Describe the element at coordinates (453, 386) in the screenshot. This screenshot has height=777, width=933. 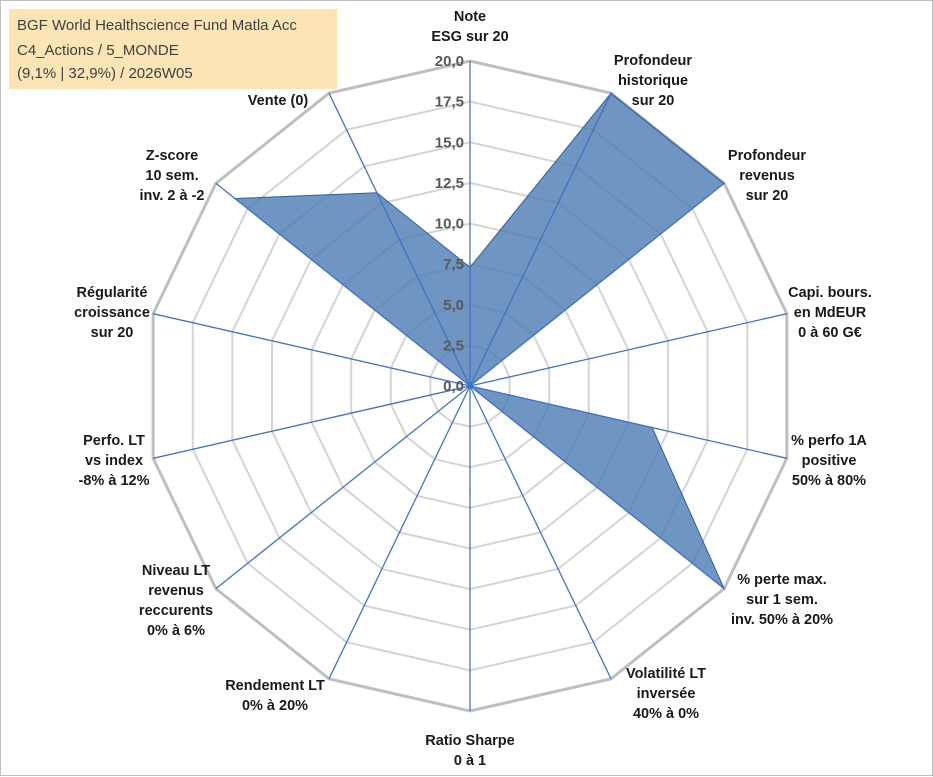
I see `tick-label: 0,0` at that location.